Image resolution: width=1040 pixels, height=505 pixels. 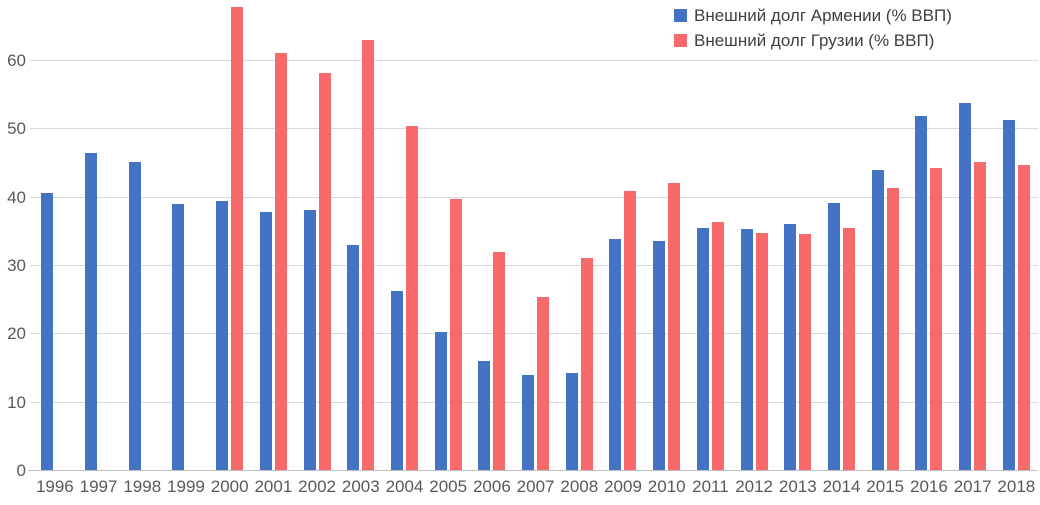 I want to click on bar-georgia-2015, so click(x=892, y=329).